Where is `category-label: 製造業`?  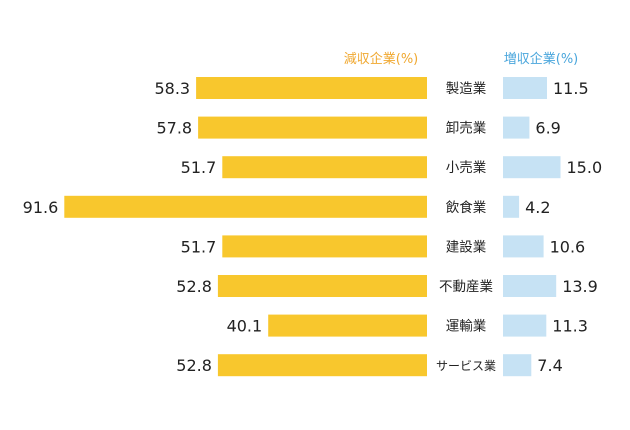 category-label: 製造業 is located at coordinates (466, 89).